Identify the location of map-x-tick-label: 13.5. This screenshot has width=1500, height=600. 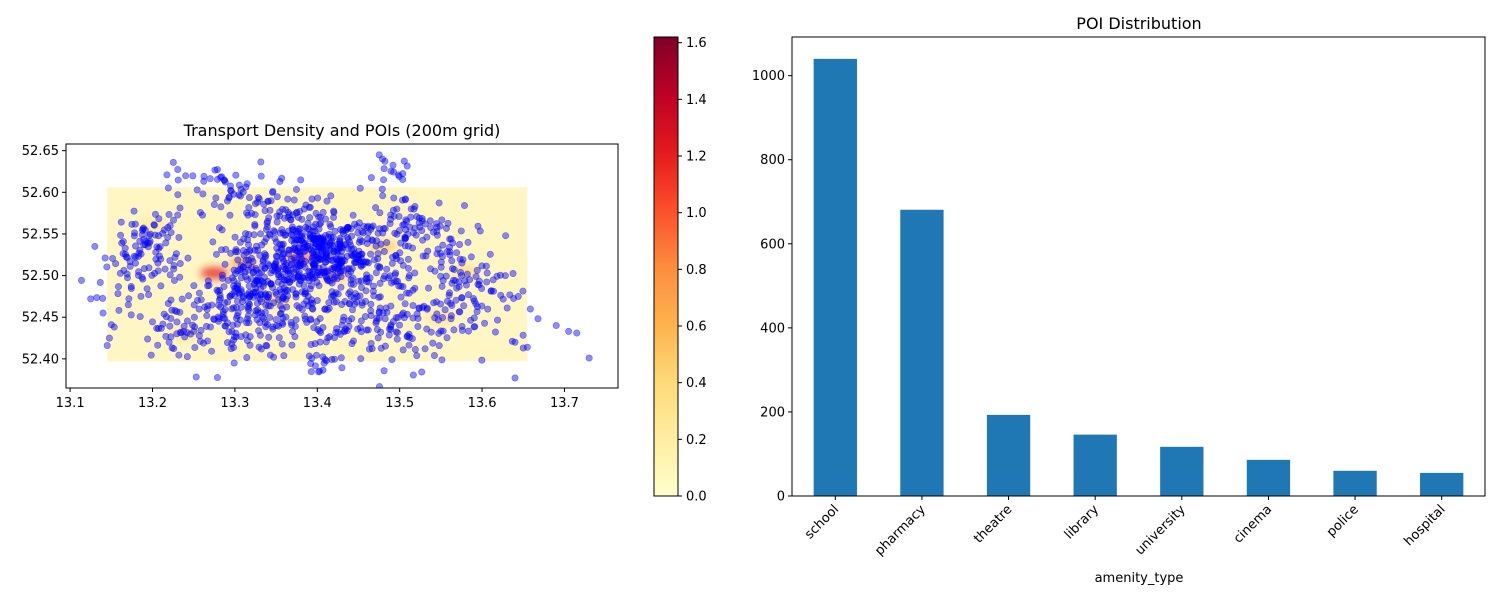
(399, 403).